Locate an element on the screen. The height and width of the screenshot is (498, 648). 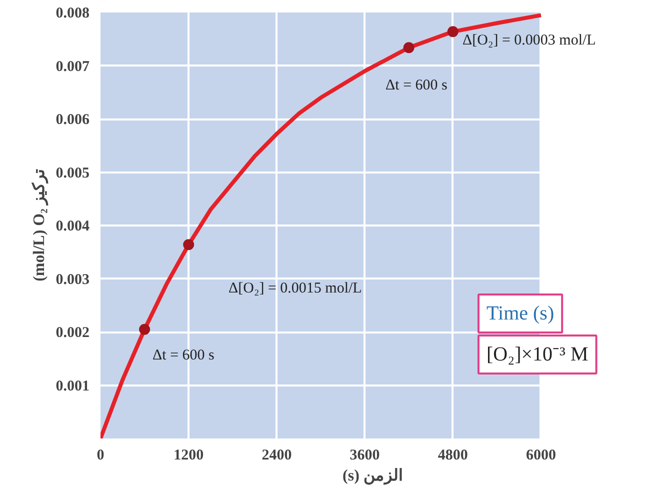
x-tick-label: 6000 is located at coordinates (541, 456).